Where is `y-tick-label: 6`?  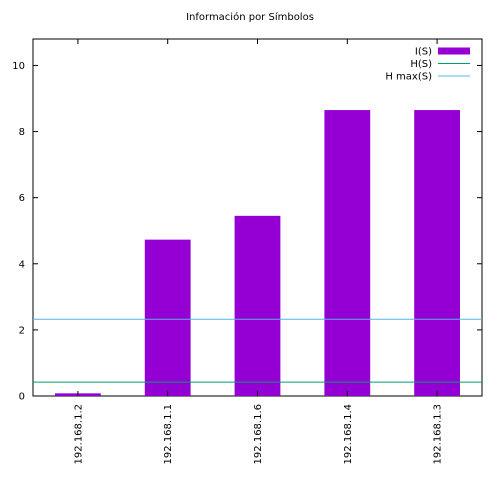
y-tick-label: 6 is located at coordinates (22, 198).